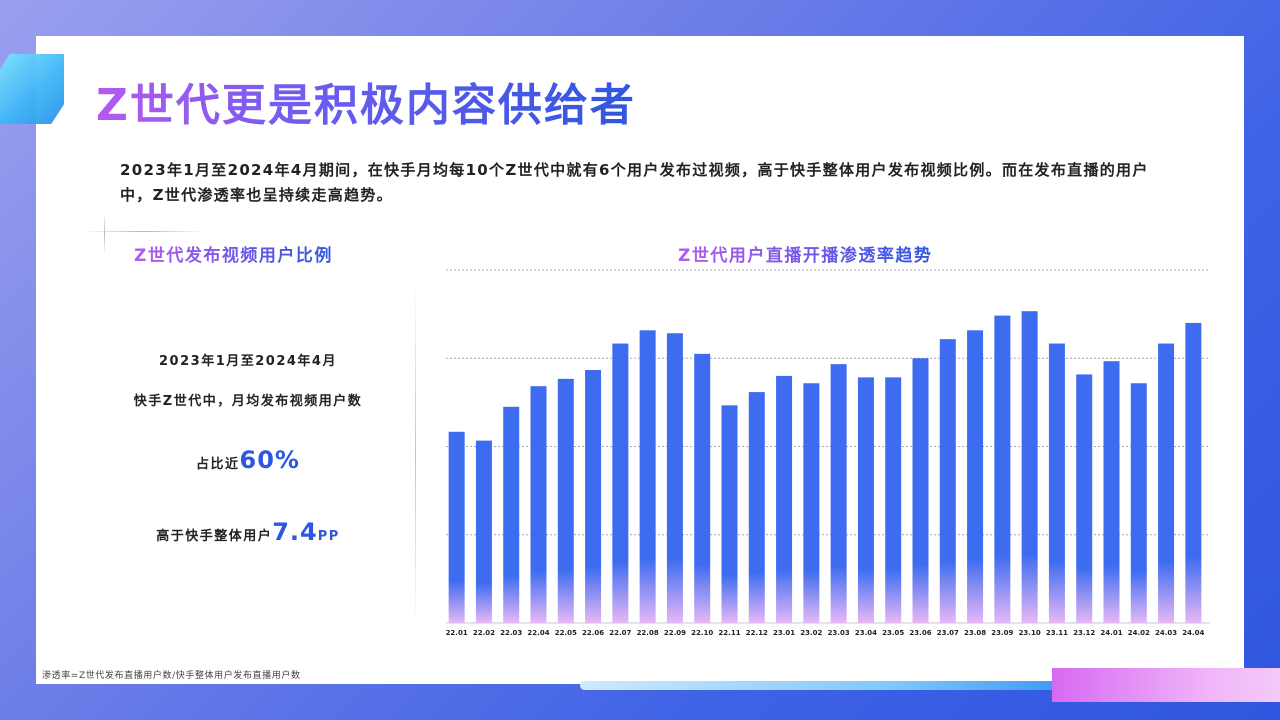 The image size is (1280, 720). What do you see at coordinates (328, 536) in the screenshot?
I see `stat-diff-unit: PP` at bounding box center [328, 536].